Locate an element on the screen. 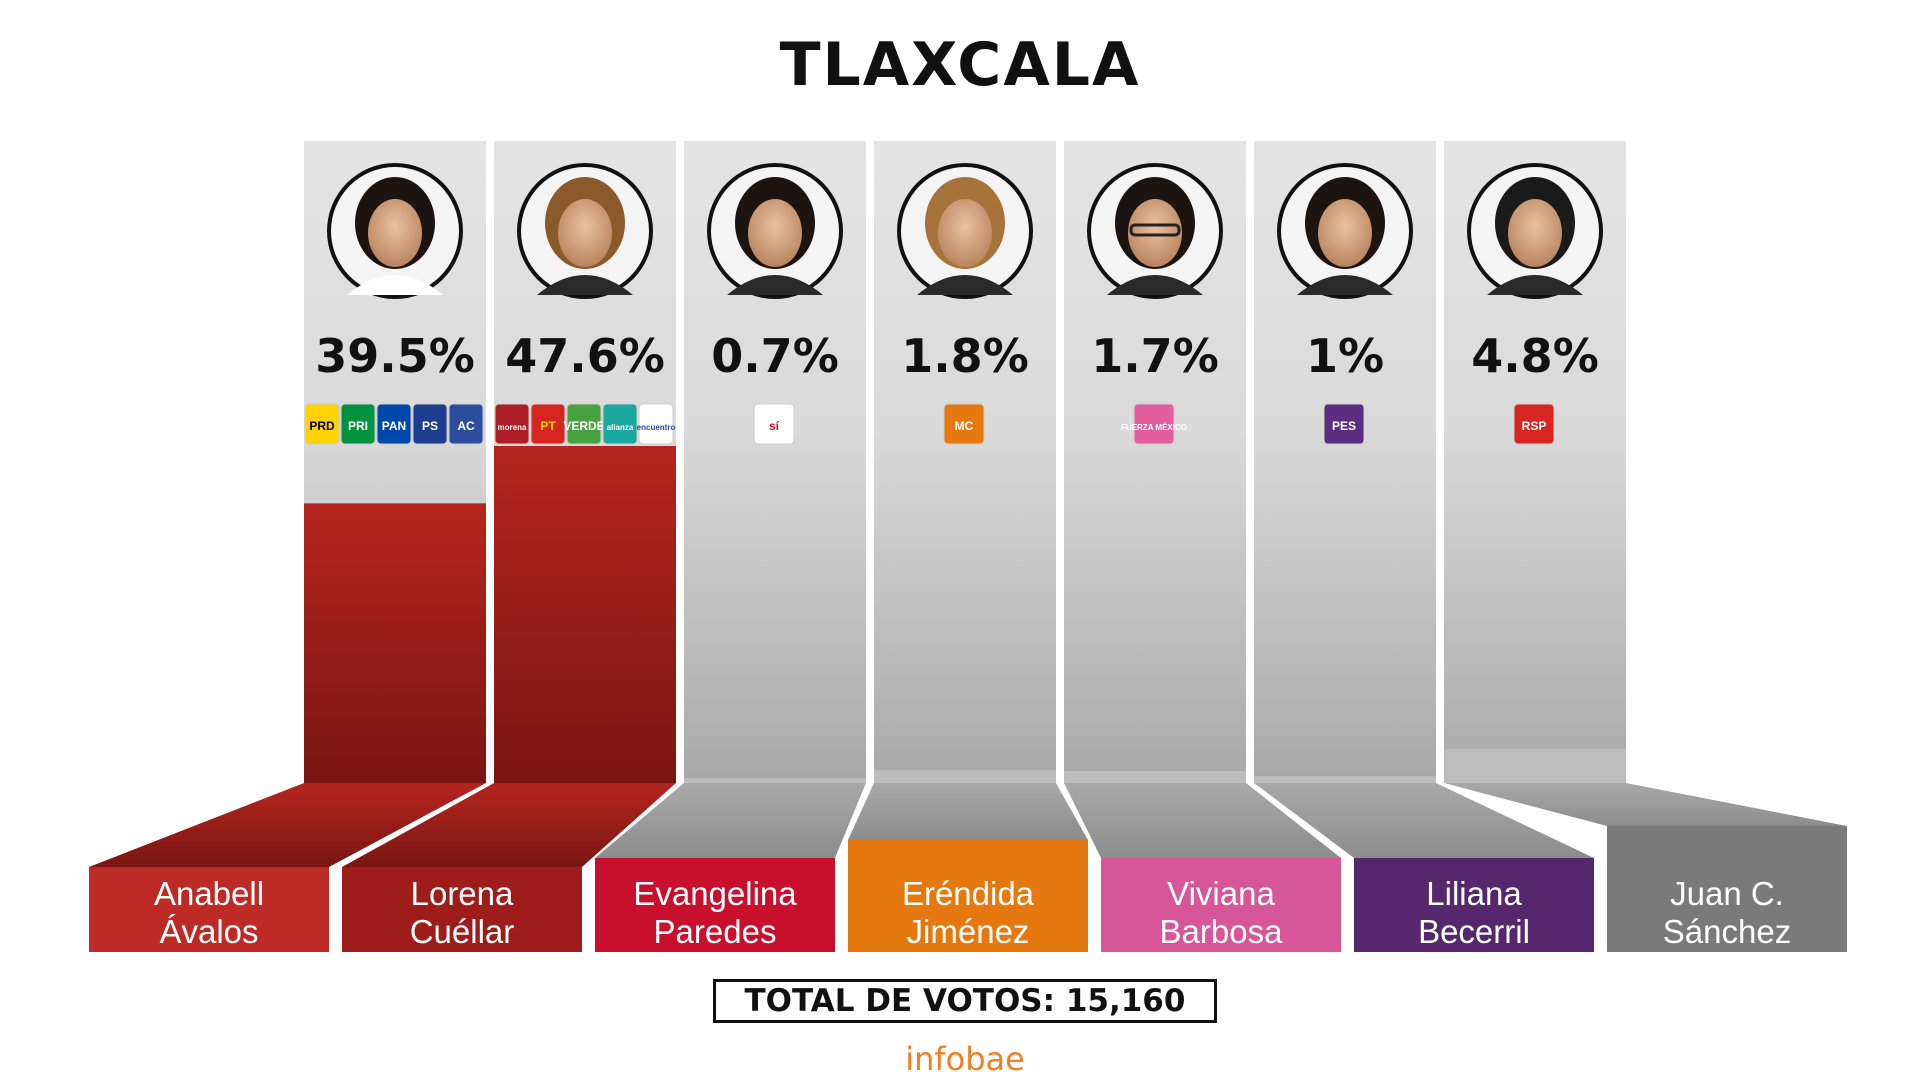 Image resolution: width=1920 pixels, height=1080 pixels. party-logo-sí is located at coordinates (774, 424).